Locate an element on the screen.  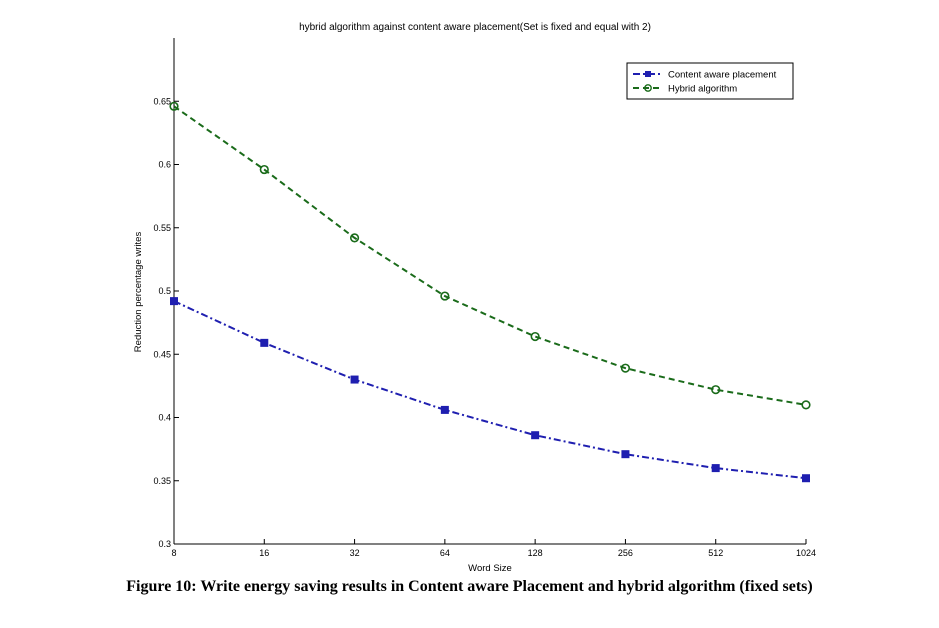
legend-box is located at coordinates (710, 81).